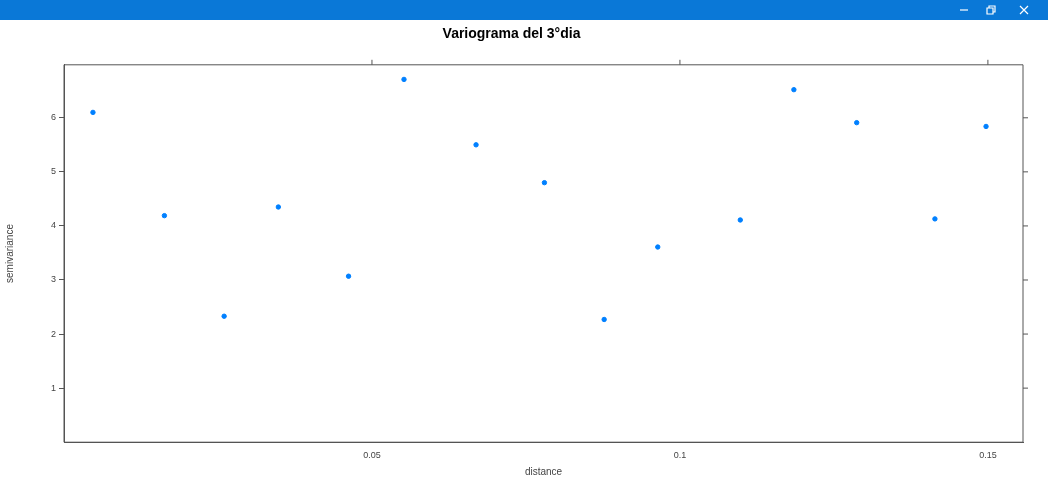 This screenshot has width=1048, height=482. I want to click on y-tick-label: 2, so click(53, 333).